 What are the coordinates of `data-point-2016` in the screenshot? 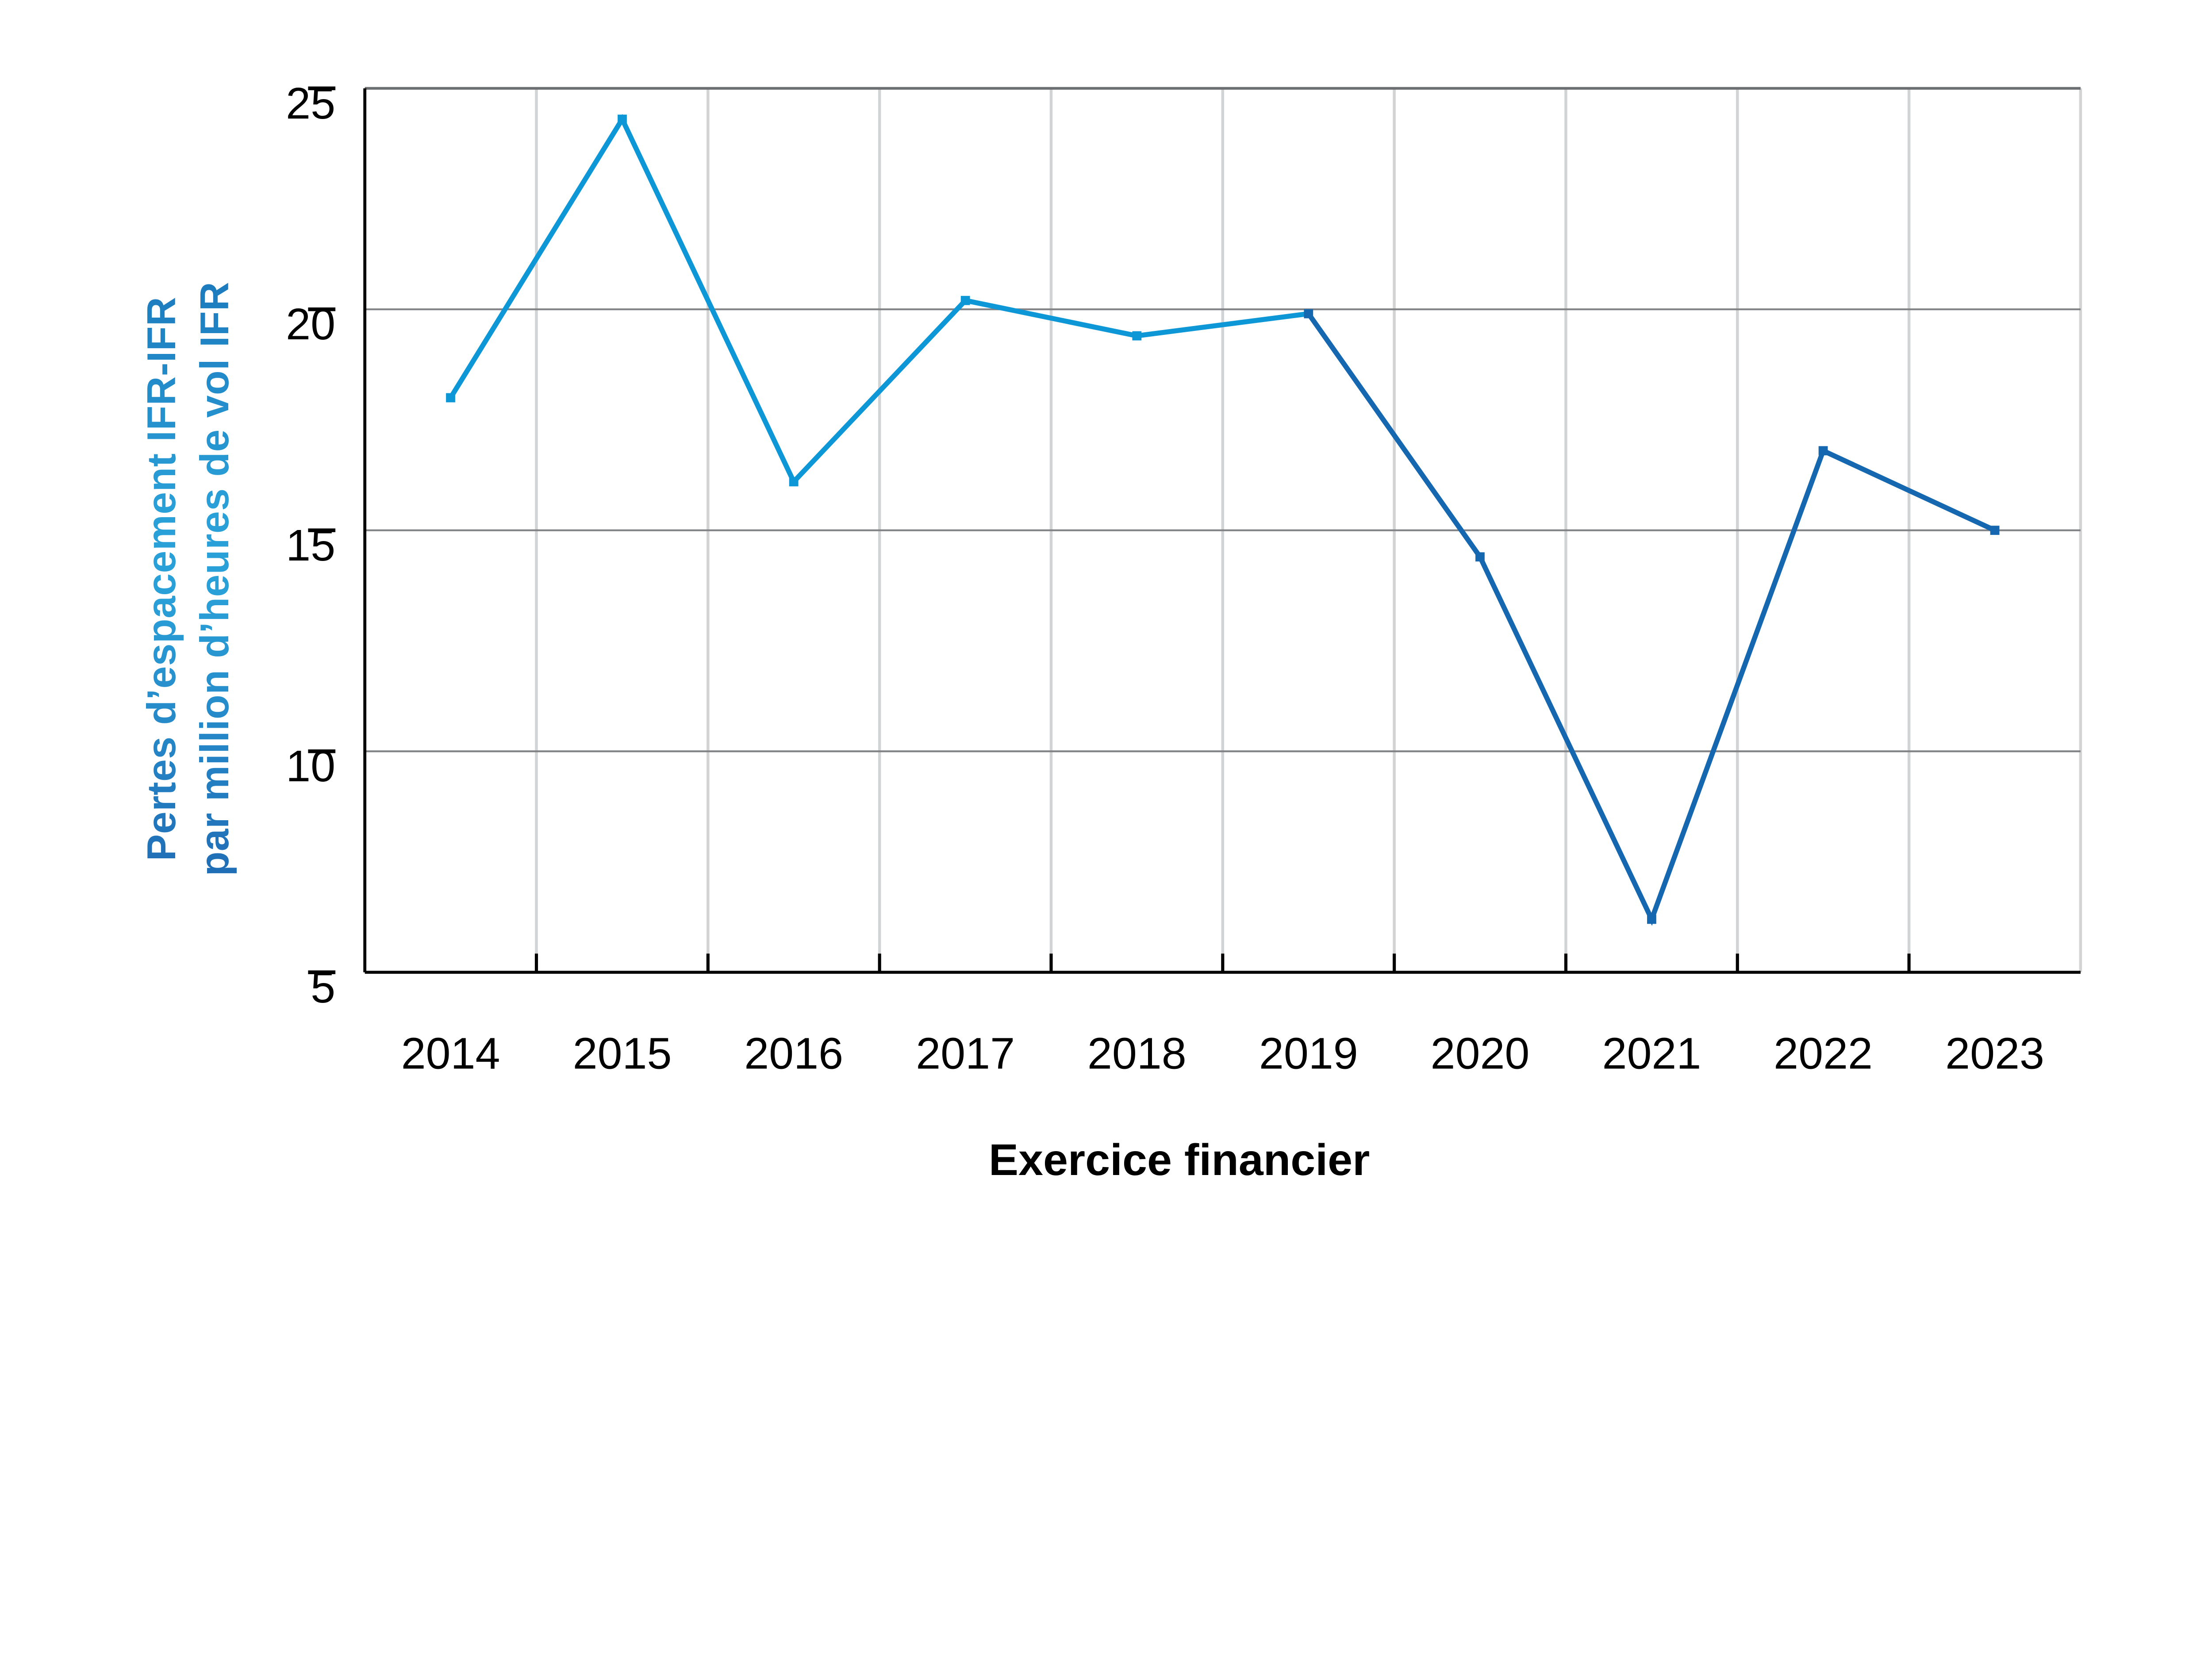 It's located at (794, 482).